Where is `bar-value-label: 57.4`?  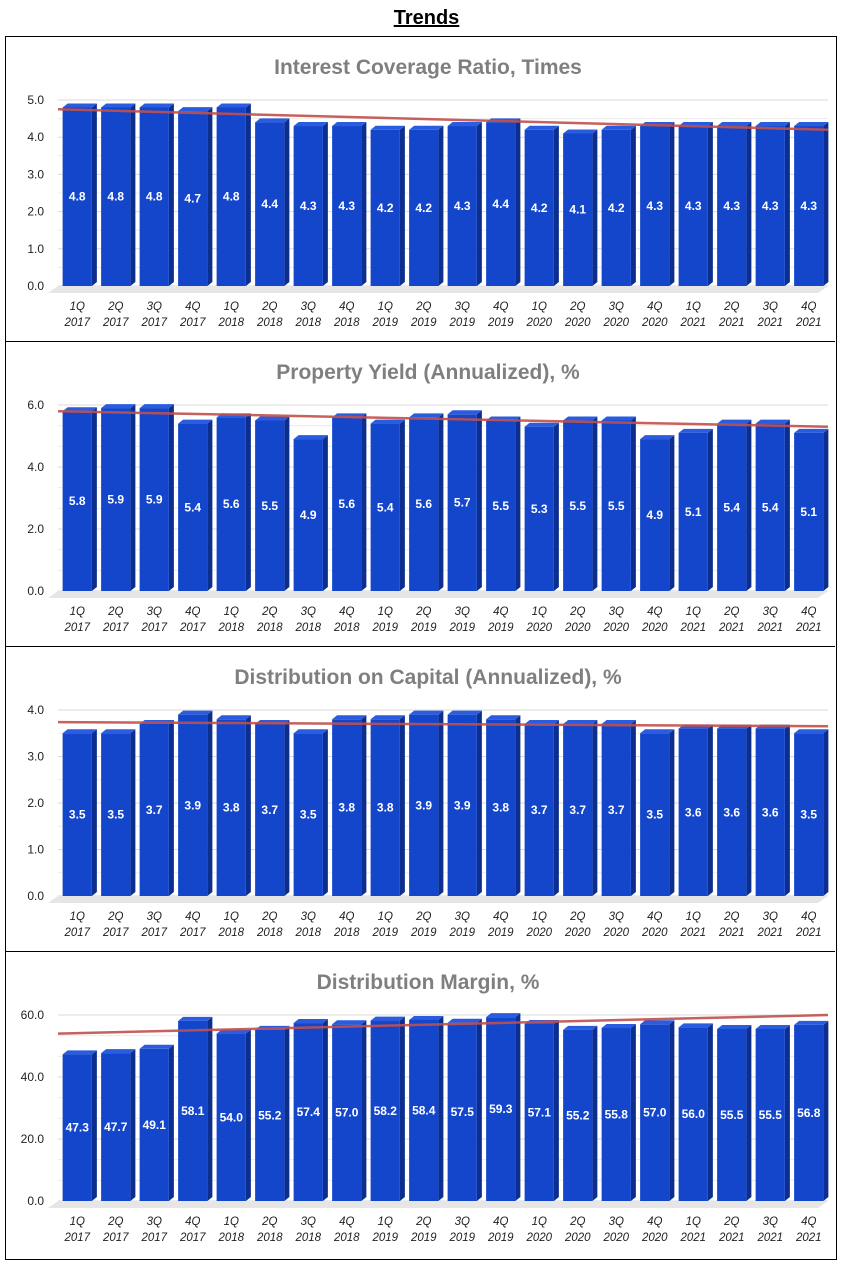
bar-value-label: 57.4 is located at coordinates (309, 1112).